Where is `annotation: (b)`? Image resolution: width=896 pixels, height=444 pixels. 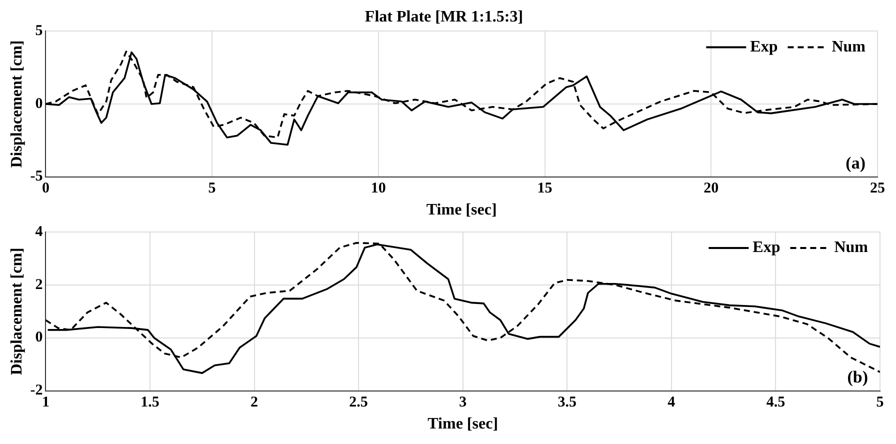
annotation: (b) is located at coordinates (857, 377).